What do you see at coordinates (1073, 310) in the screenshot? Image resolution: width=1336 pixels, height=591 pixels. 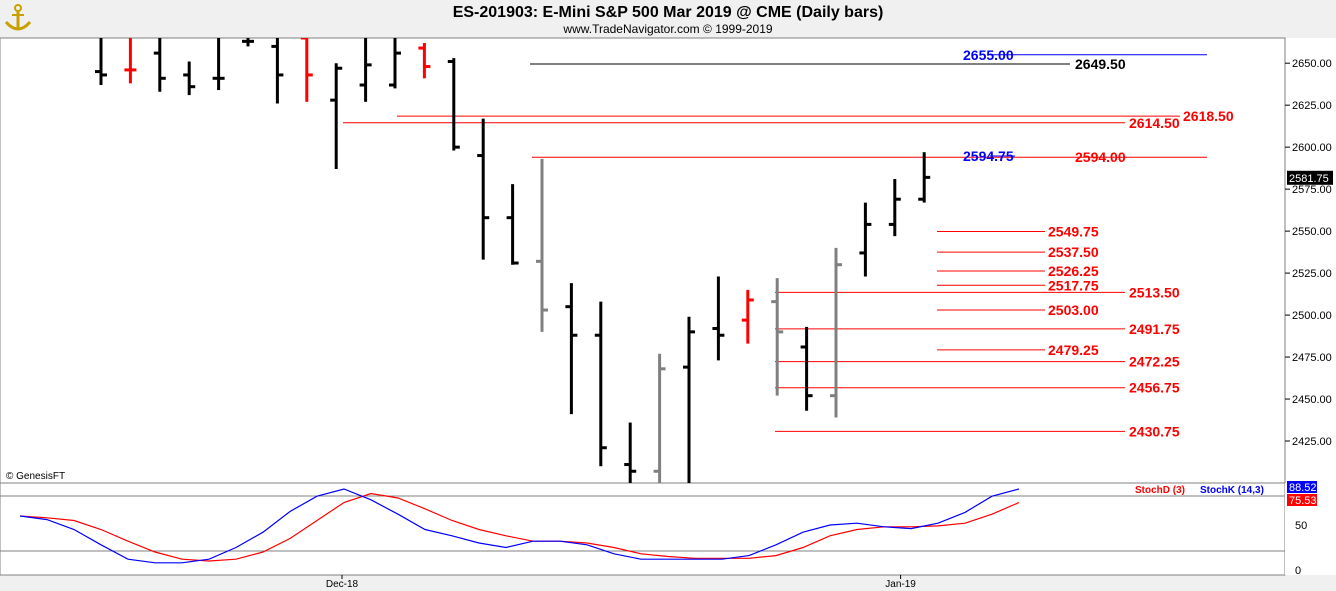 I see `level-label: 2503.00` at bounding box center [1073, 310].